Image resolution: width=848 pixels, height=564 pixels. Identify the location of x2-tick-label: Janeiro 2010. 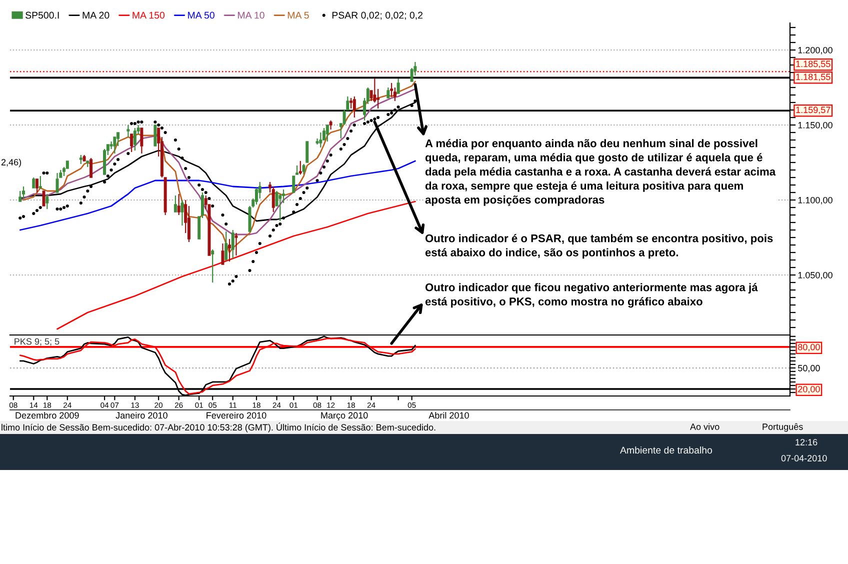
(142, 415).